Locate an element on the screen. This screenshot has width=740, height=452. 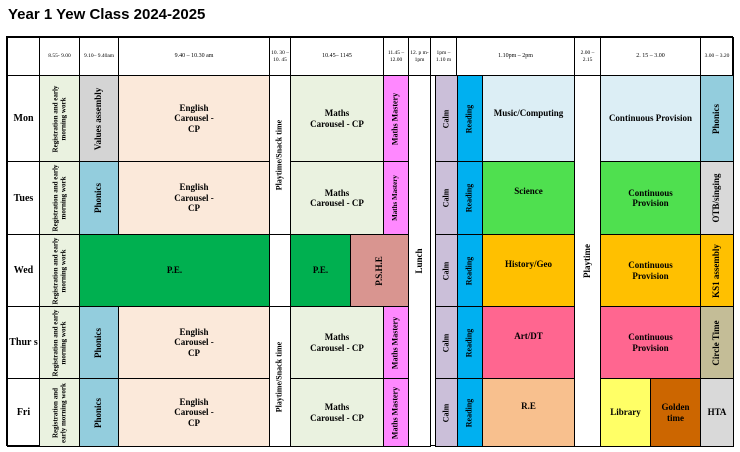
thurs-art-dt: Art/DT is located at coordinates (528, 342).